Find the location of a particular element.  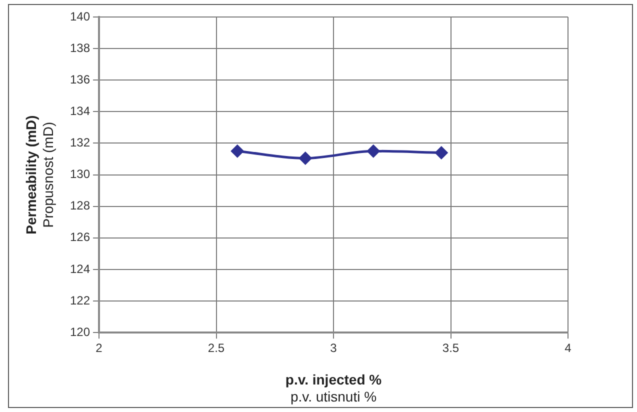

x-tick-label: 3 is located at coordinates (334, 348).